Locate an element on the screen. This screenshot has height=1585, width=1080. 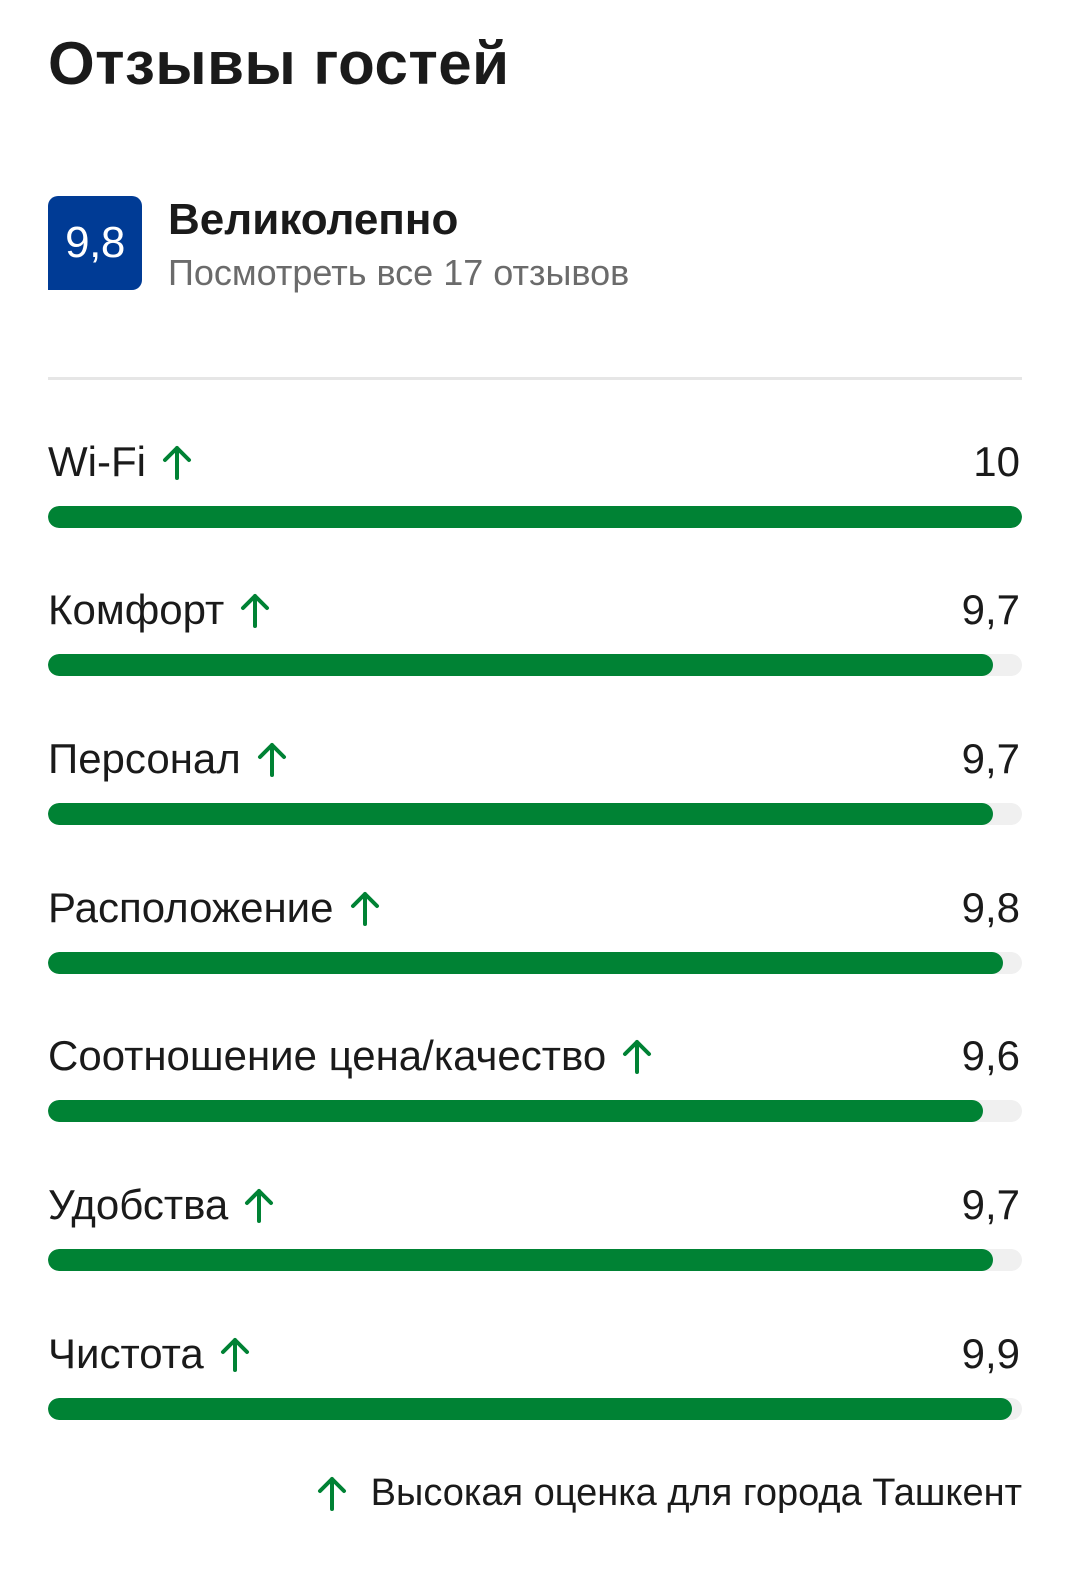
category-row: Wi-Fi 10 is located at coordinates (535, 482).